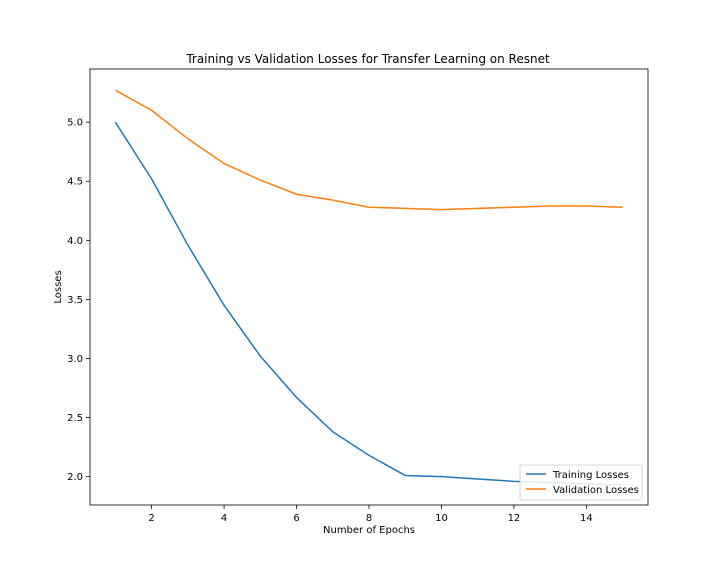 The image size is (720, 576). What do you see at coordinates (75, 123) in the screenshot?
I see `y-tick-label: 5.0` at bounding box center [75, 123].